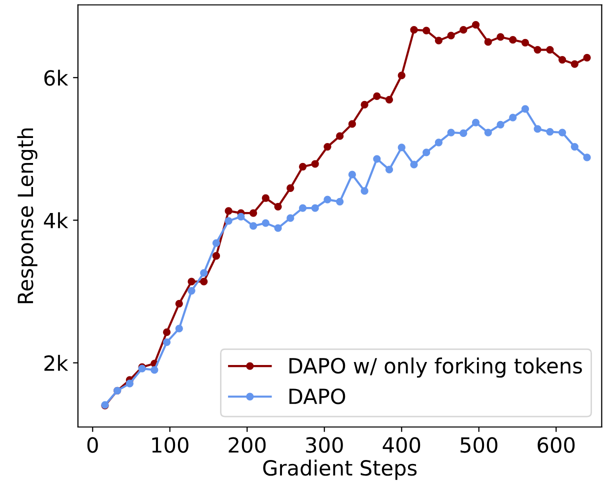 The image size is (609, 488). What do you see at coordinates (479, 445) in the screenshot?
I see `x-tick-label: 500` at bounding box center [479, 445].